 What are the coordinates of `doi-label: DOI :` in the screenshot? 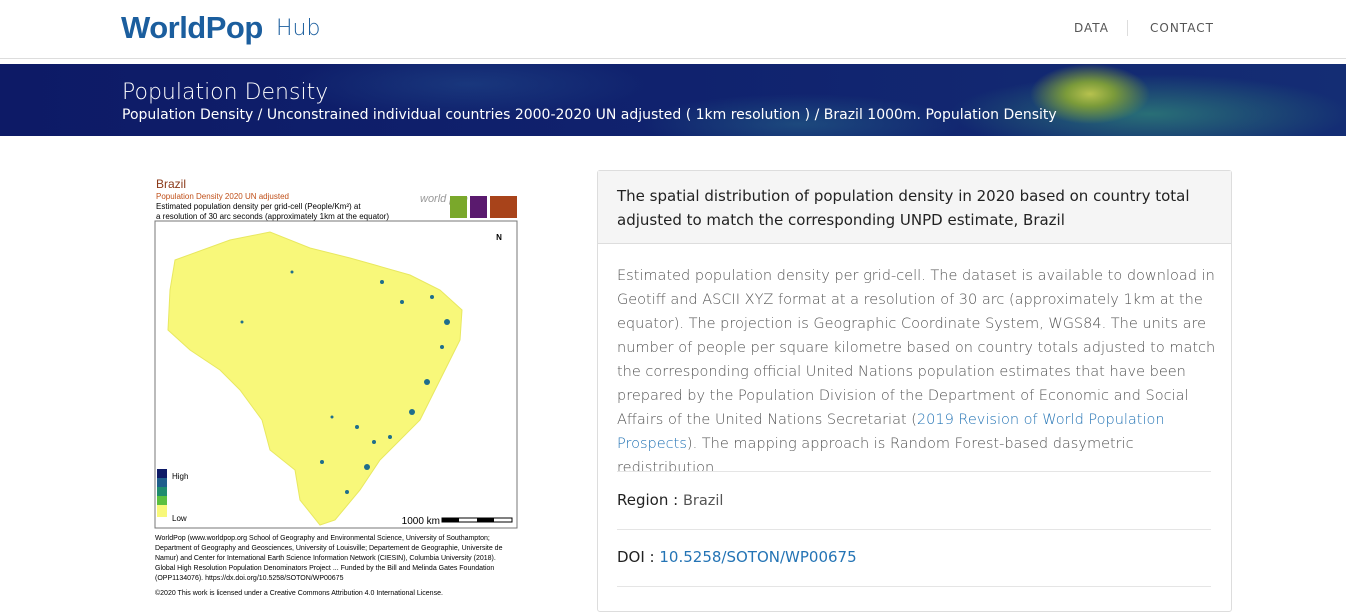 It's located at (636, 557).